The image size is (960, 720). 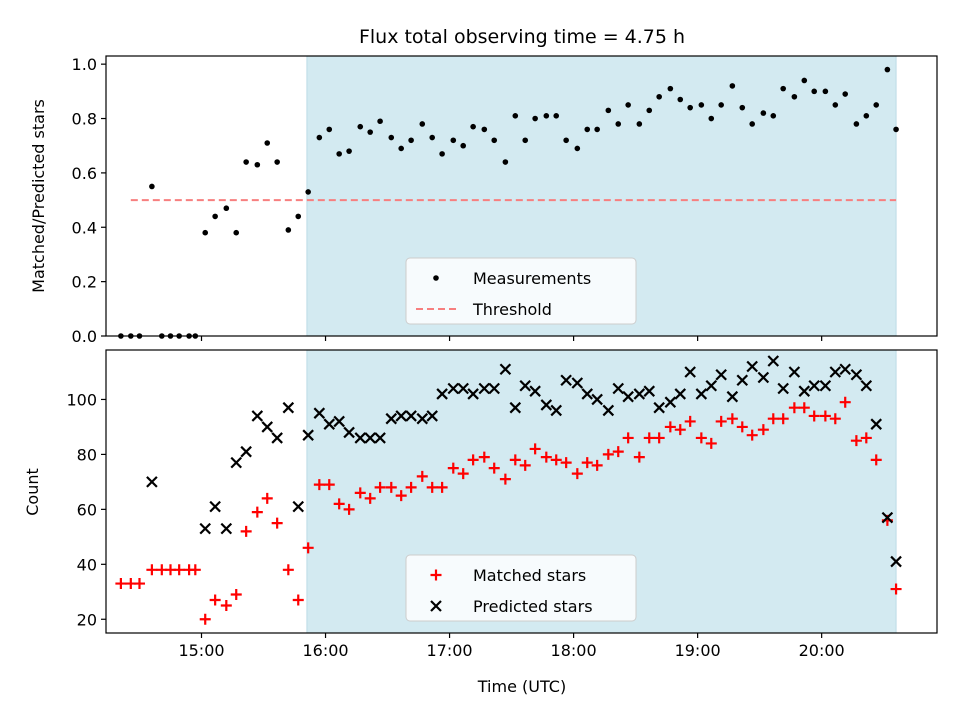 I want to click on top-legend-box, so click(x=521, y=291).